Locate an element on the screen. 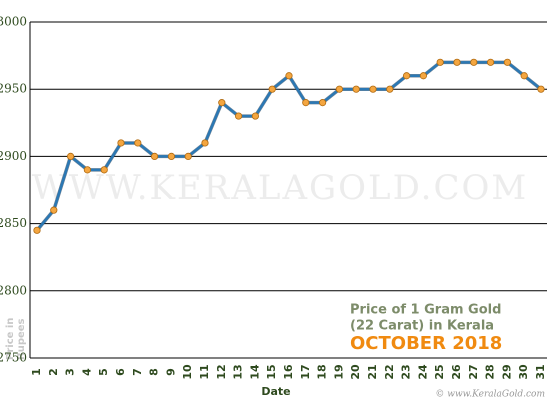 This screenshot has height=400, width=550. x-tick-label: 26 is located at coordinates (456, 372).